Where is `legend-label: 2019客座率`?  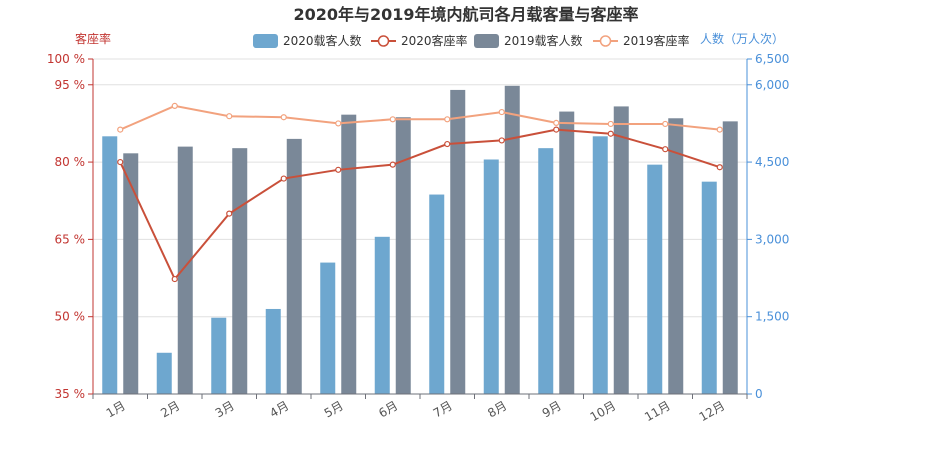 legend-label: 2019客座率 is located at coordinates (656, 40).